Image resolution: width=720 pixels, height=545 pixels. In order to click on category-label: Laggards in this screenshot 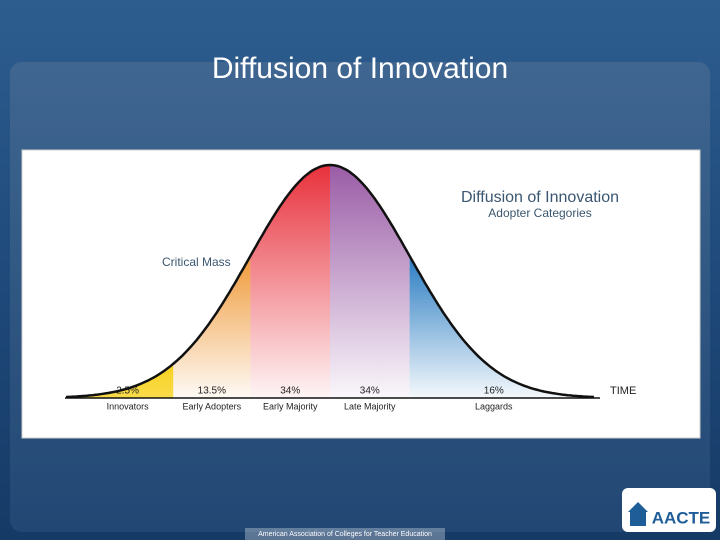, I will do `click(494, 406)`.